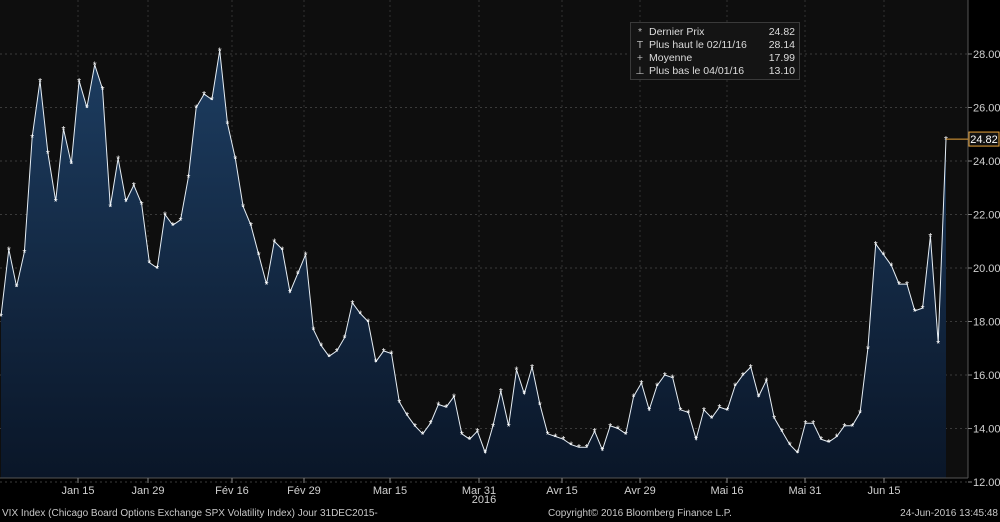  Describe the element at coordinates (390, 491) in the screenshot. I see `x-tick-label: Mar 15` at that location.